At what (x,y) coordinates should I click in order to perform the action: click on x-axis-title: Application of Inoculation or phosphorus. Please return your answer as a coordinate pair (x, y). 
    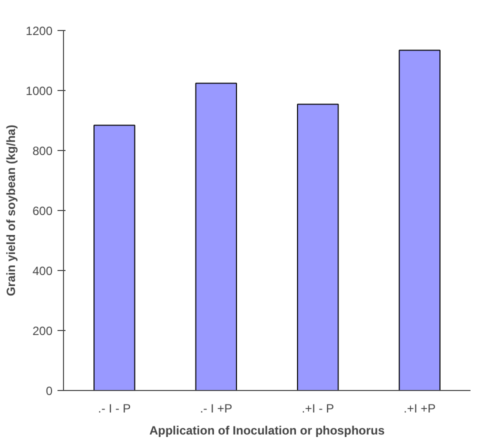
    Looking at the image, I should click on (267, 431).